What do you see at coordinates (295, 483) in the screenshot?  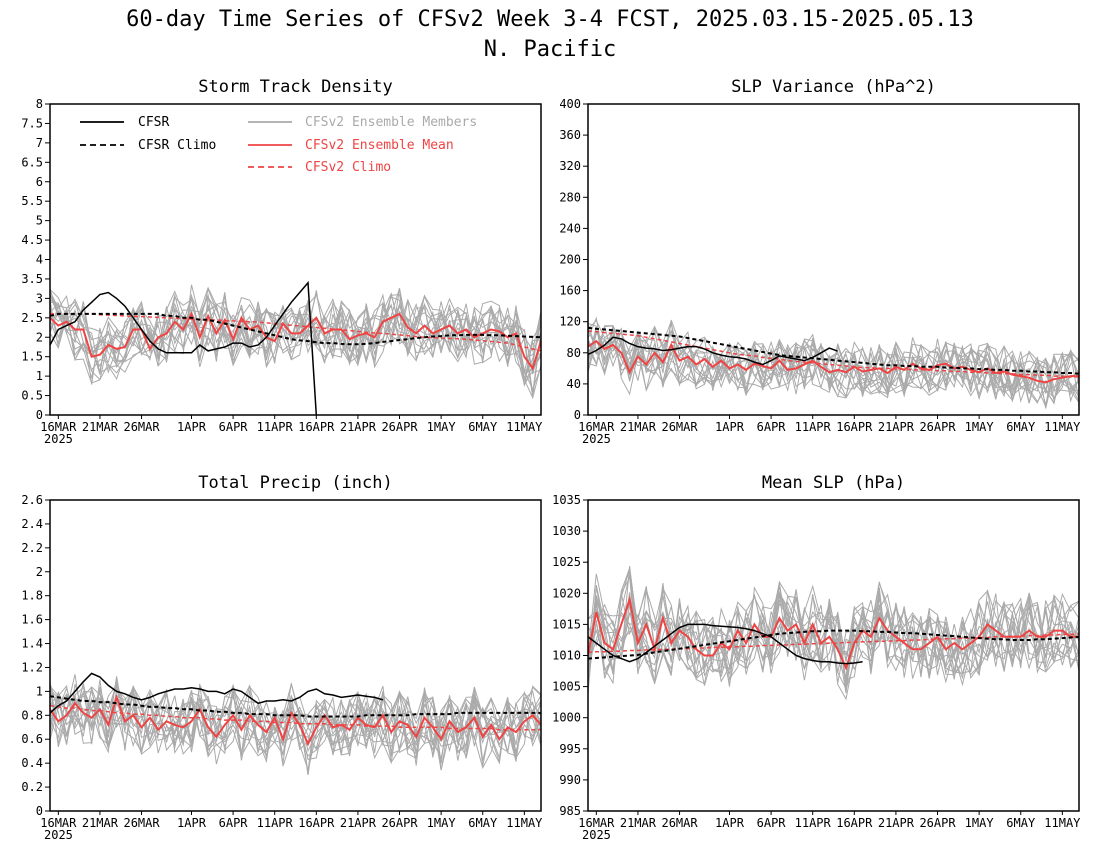 I see `panel-title: Total Precip (inch)` at bounding box center [295, 483].